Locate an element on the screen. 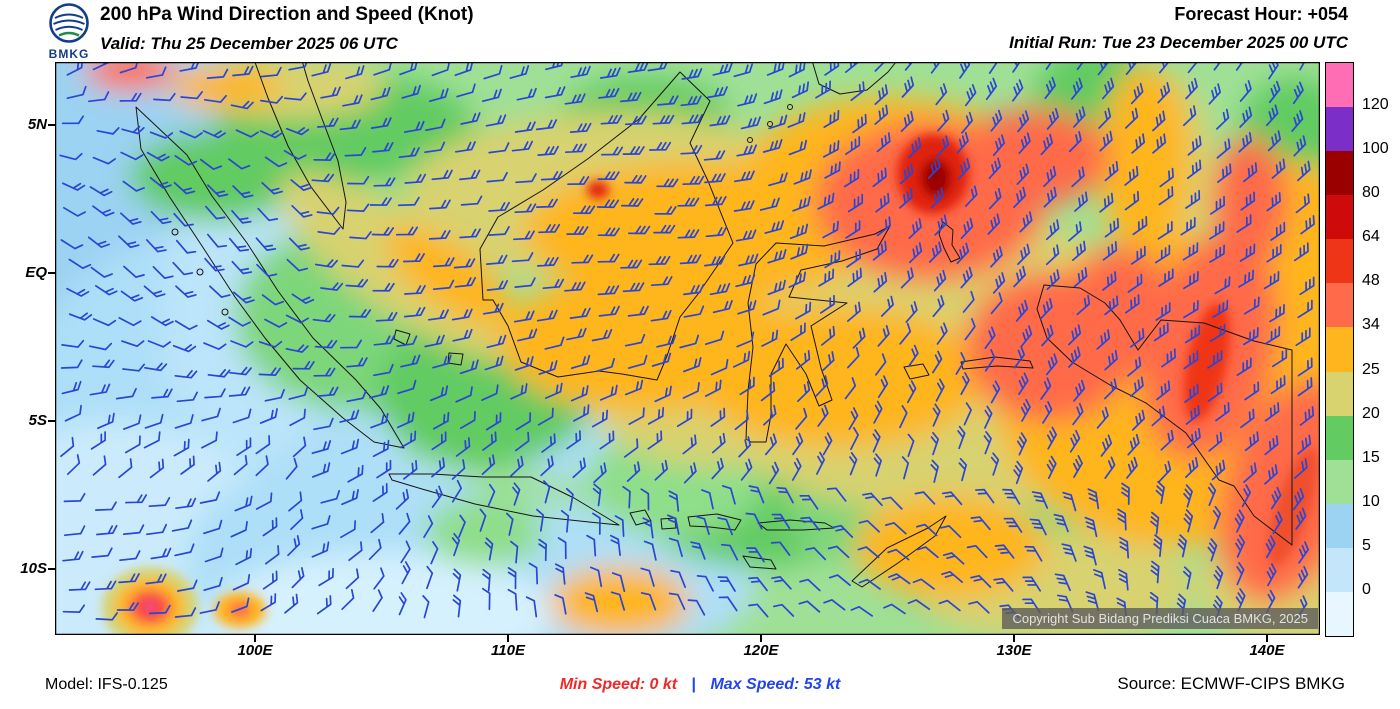 Image resolution: width=1400 pixels, height=709 pixels. colorbar-cell is located at coordinates (1339, 525).